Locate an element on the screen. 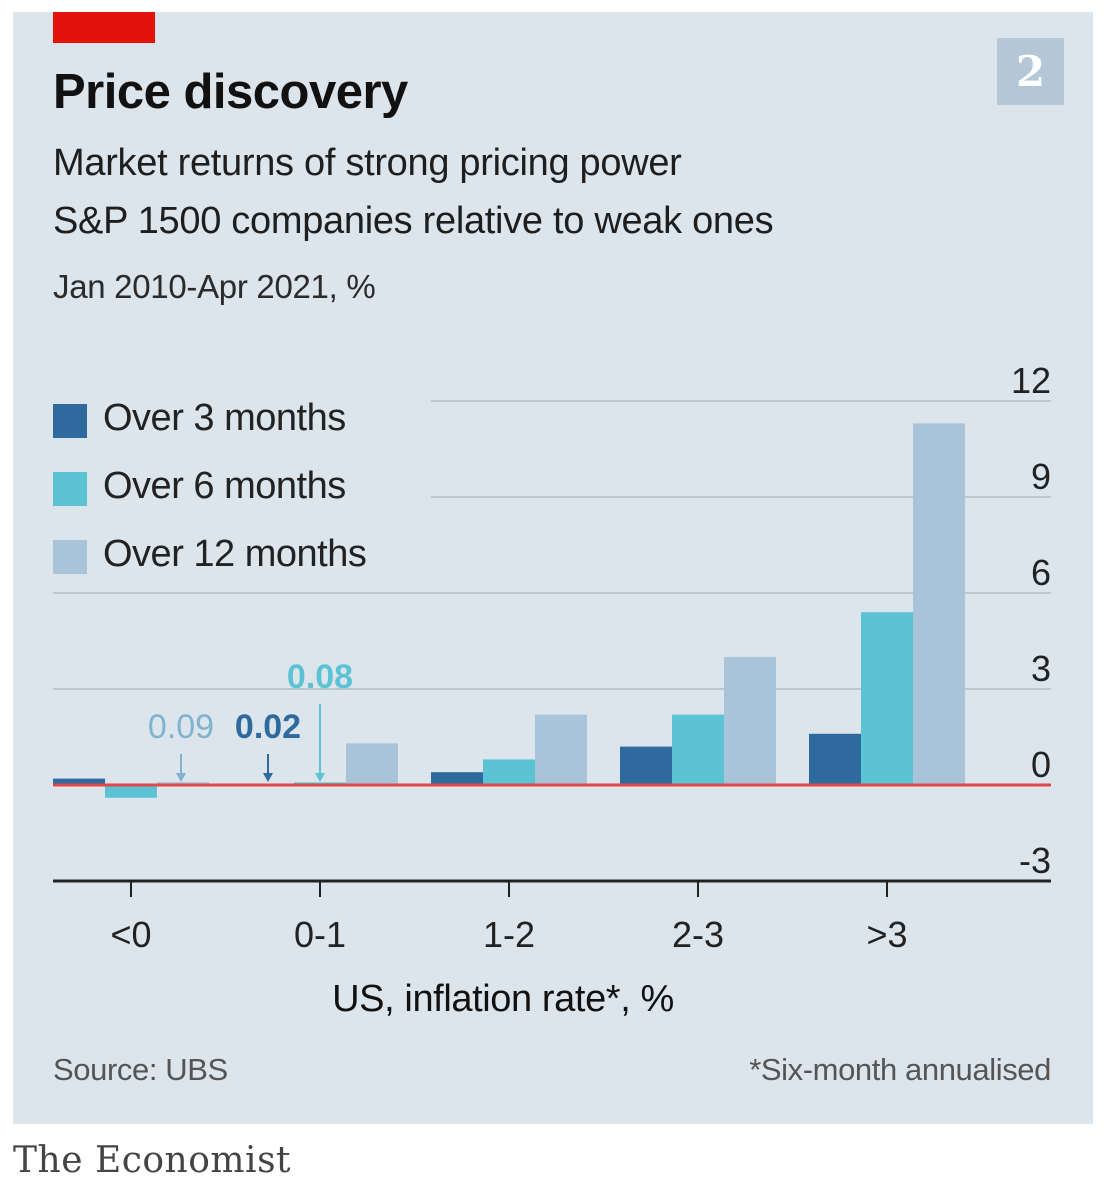 Image resolution: width=1104 pixels, height=1203 pixels. y-tick-label: 6 is located at coordinates (1041, 572).